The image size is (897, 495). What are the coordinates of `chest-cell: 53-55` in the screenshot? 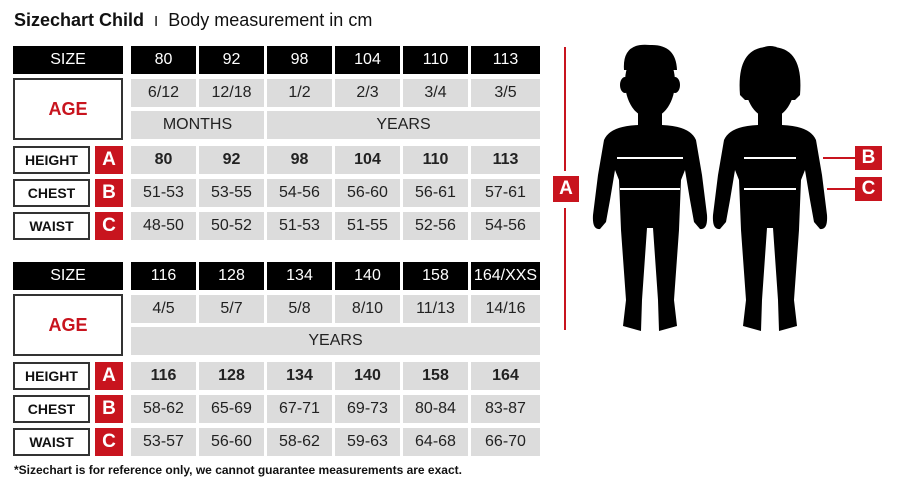 It's located at (231, 193).